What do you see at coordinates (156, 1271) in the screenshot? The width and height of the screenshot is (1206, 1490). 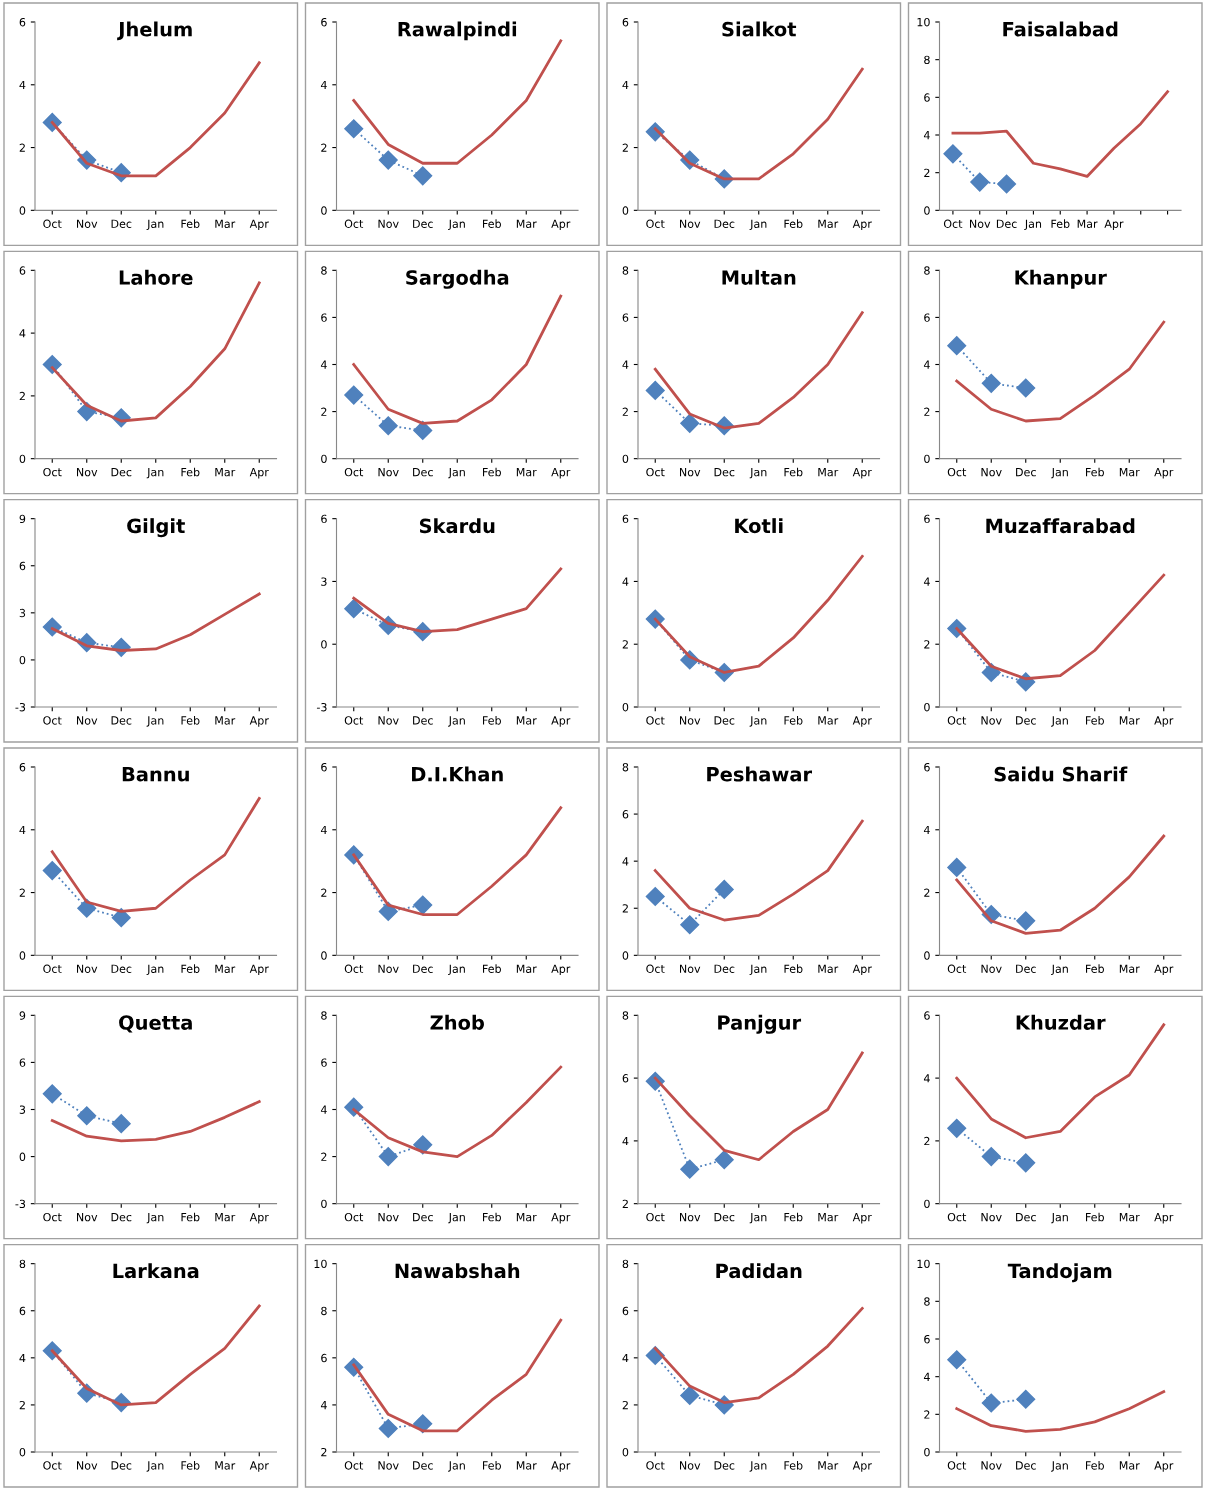 I see `chart-title: Larkana` at bounding box center [156, 1271].